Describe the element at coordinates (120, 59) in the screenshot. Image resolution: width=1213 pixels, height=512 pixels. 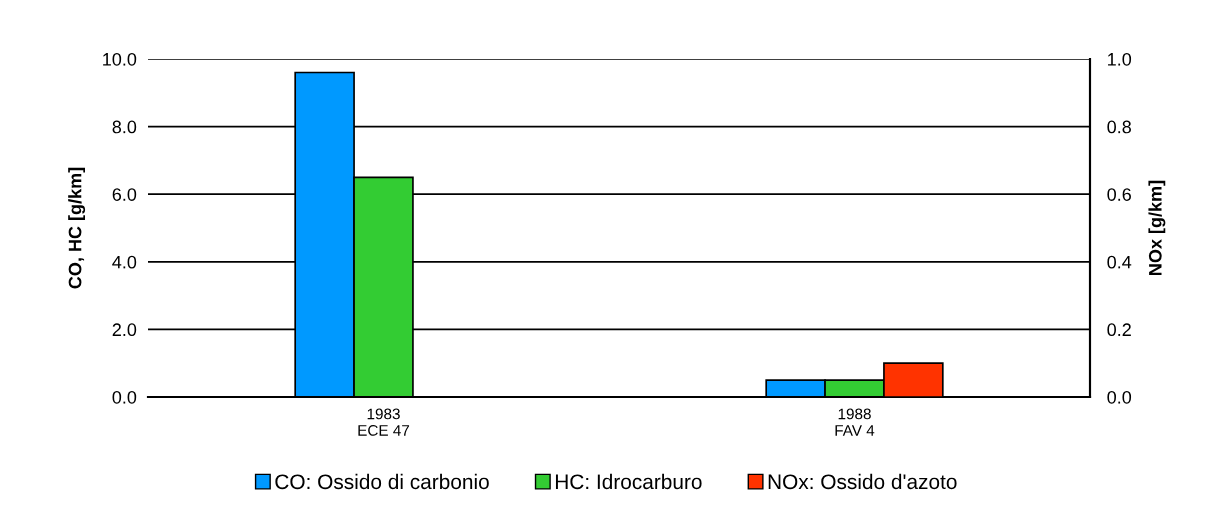
I see `y-tick-label: 10.0` at that location.